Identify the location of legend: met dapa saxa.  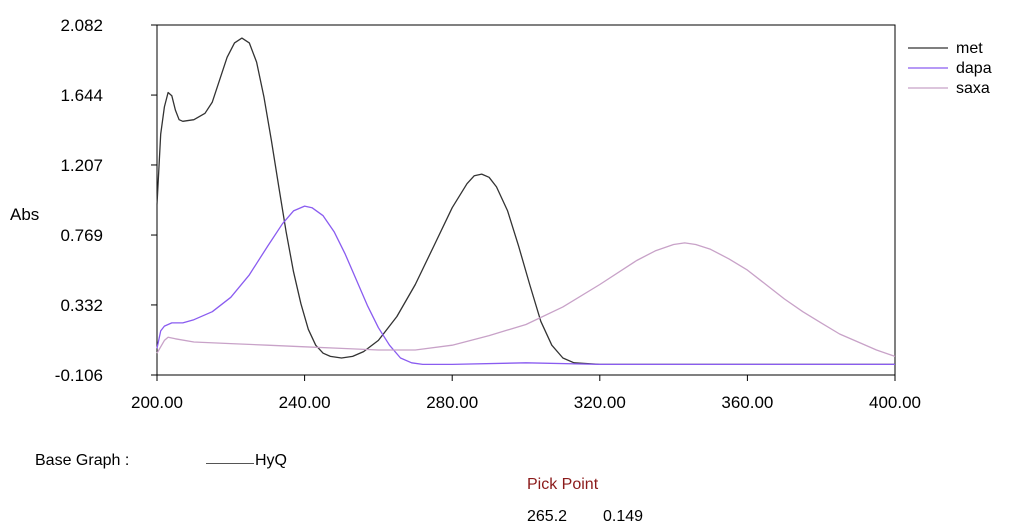
(950, 68).